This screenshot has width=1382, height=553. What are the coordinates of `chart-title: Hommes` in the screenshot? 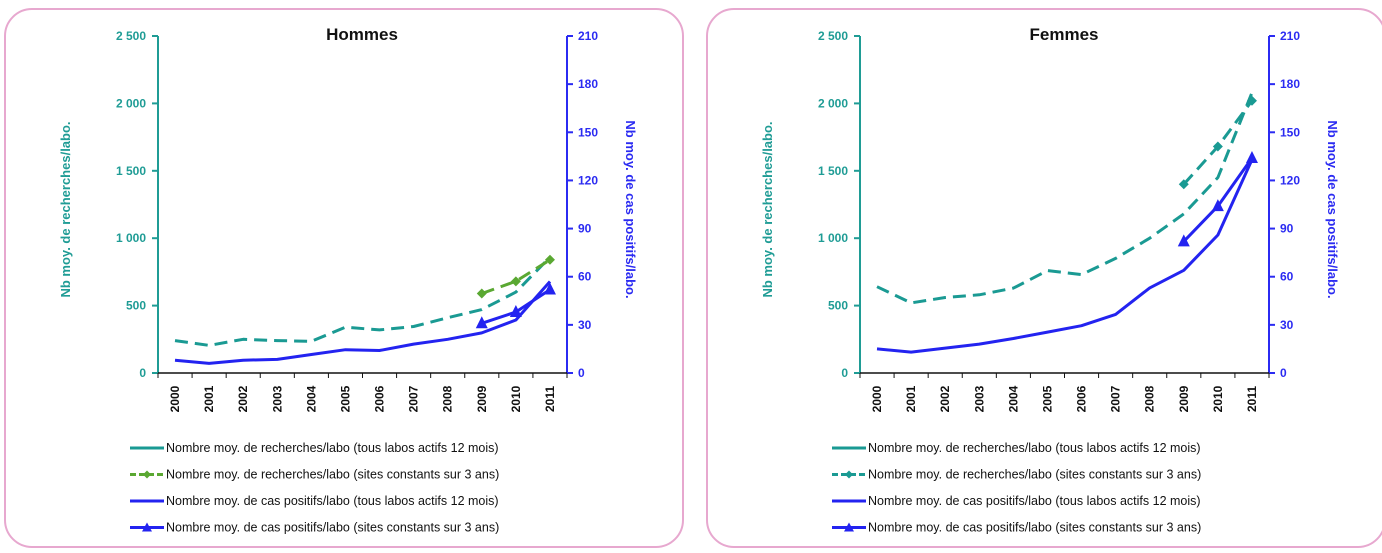 It's located at (362, 34).